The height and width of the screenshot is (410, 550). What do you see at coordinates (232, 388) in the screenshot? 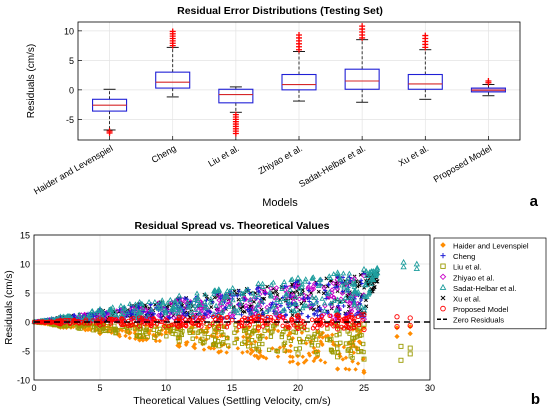
I see `x-tick-label: 15` at bounding box center [232, 388].